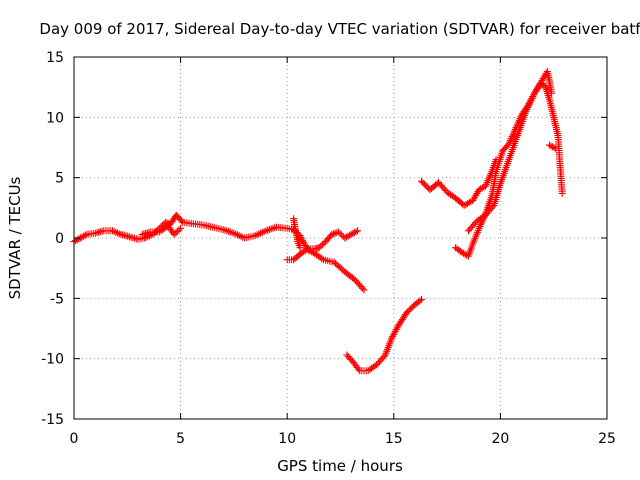 The width and height of the screenshot is (640, 480). Describe the element at coordinates (59, 179) in the screenshot. I see `y-tick-label: 5` at that location.